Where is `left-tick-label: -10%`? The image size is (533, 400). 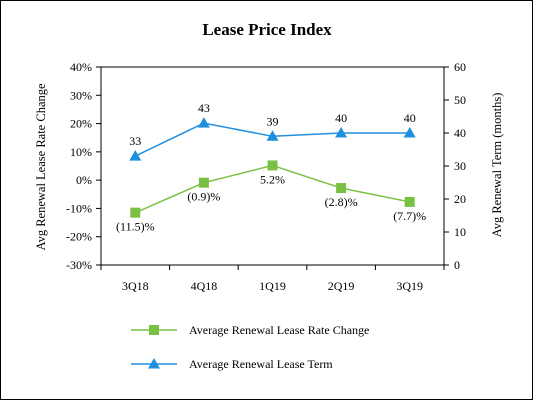
left-tick-label: -10% is located at coordinates (79, 208).